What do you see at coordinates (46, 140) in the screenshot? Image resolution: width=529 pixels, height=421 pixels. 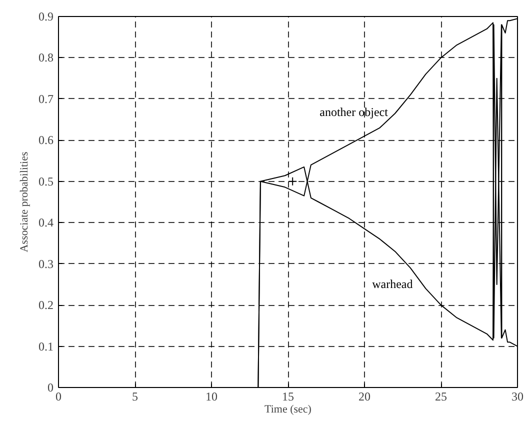 I see `y-tick-label: 0.6` at bounding box center [46, 140].